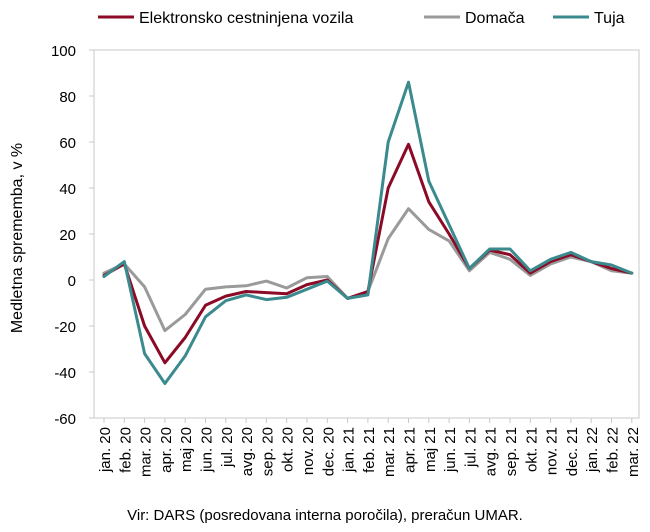 The image size is (650, 532). Describe the element at coordinates (146, 452) in the screenshot. I see `x-tick-label: mar. 20` at that location.